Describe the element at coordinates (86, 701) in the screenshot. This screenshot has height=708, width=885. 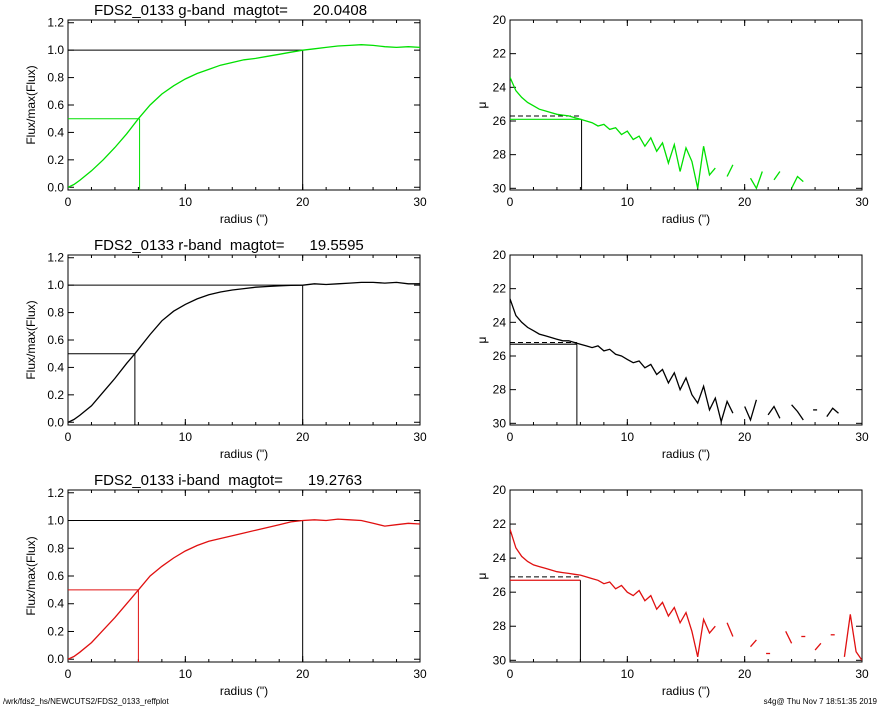
I see `footer-path: /wrk/fds2_hs/NEWCUTS2/FDS2_0133_reffplot` at that location.